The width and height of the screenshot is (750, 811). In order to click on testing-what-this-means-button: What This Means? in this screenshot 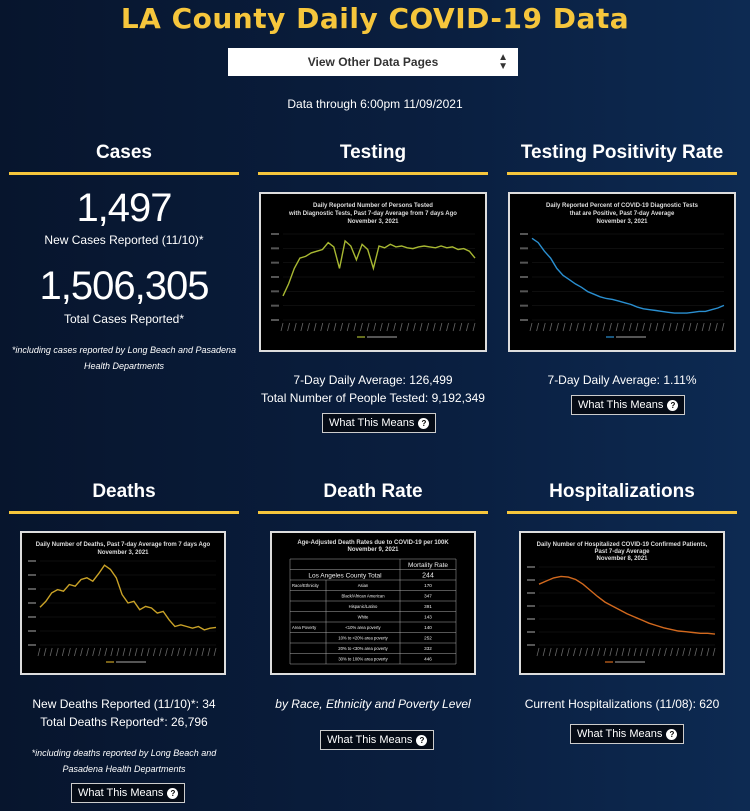, I will do `click(379, 423)`.